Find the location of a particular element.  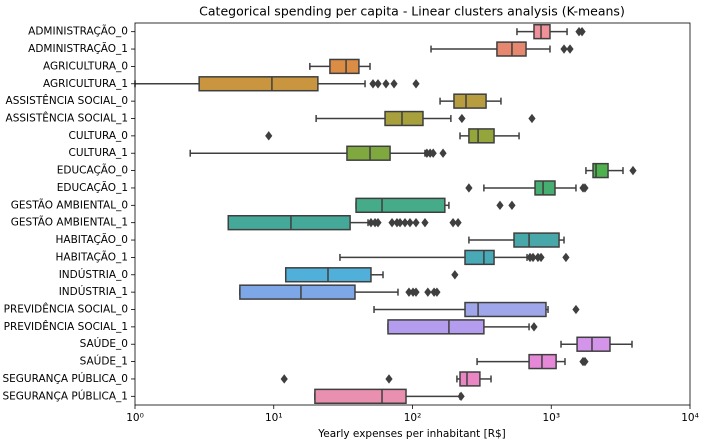

x-tick-label: 10¹ is located at coordinates (274, 418).